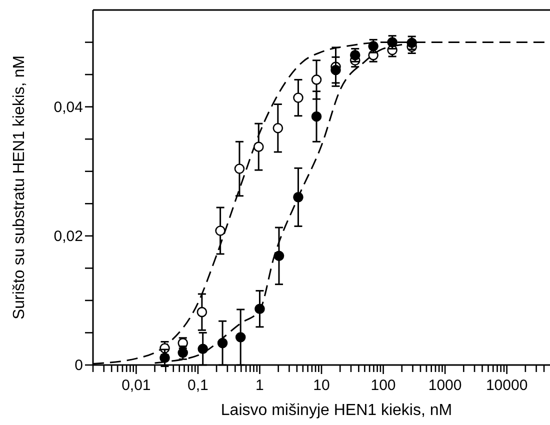 The height and width of the screenshot is (425, 550). Describe the element at coordinates (321, 385) in the screenshot. I see `x-tick-label: 10` at that location.